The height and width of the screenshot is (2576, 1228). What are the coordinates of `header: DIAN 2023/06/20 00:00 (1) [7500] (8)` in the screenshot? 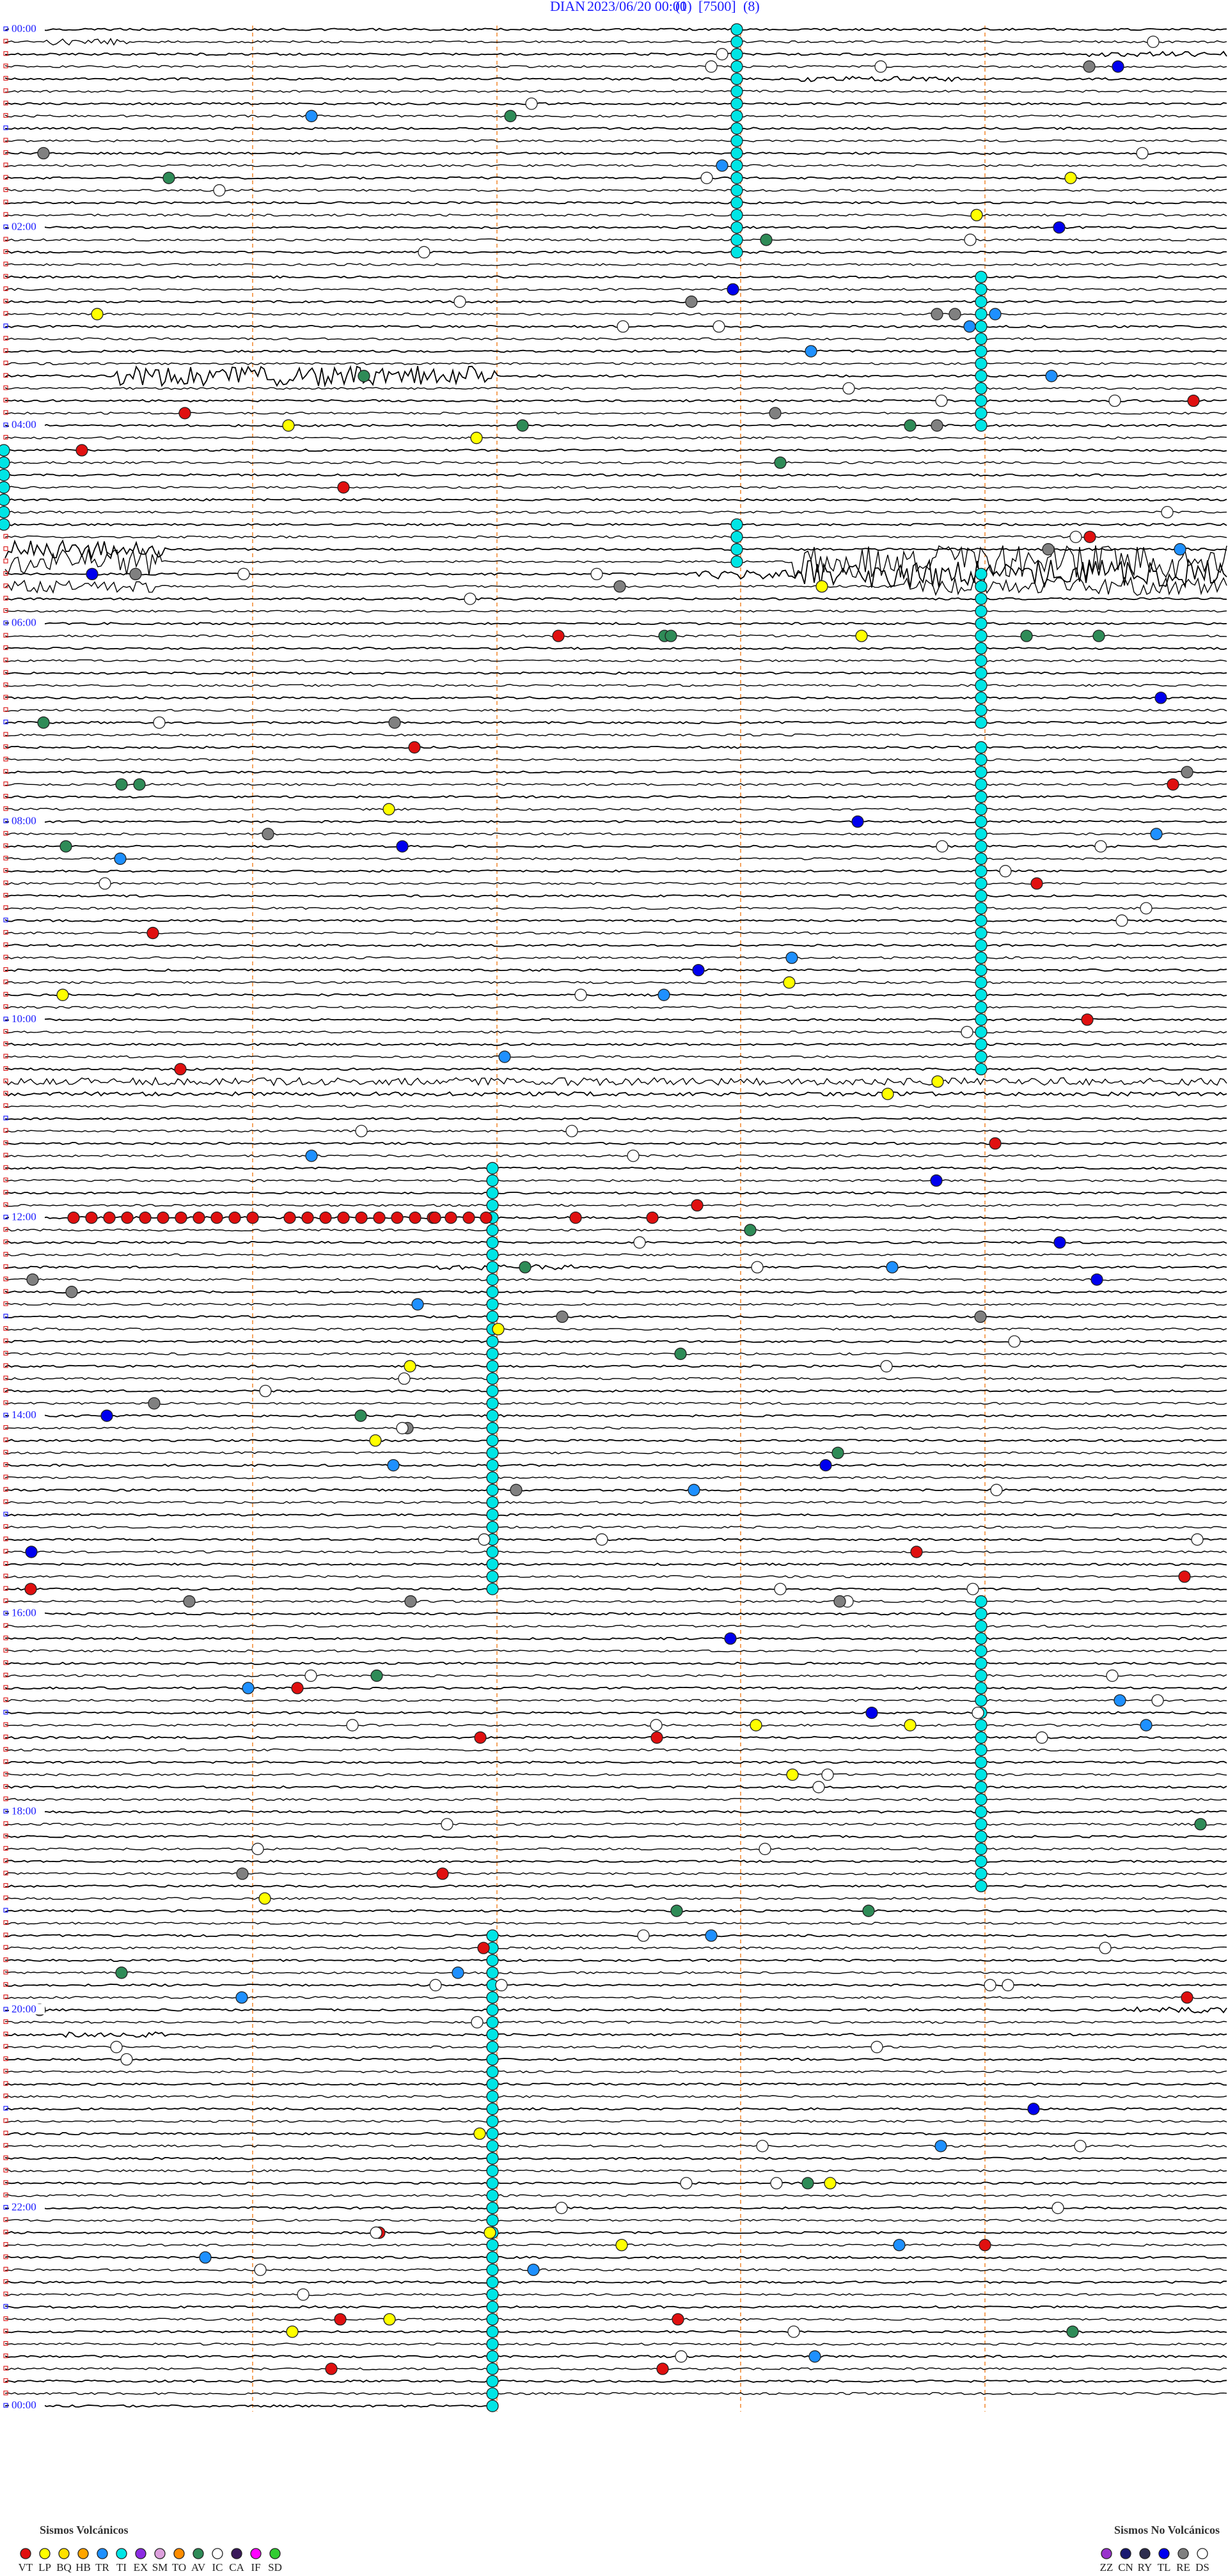 It's located at (655, 7).